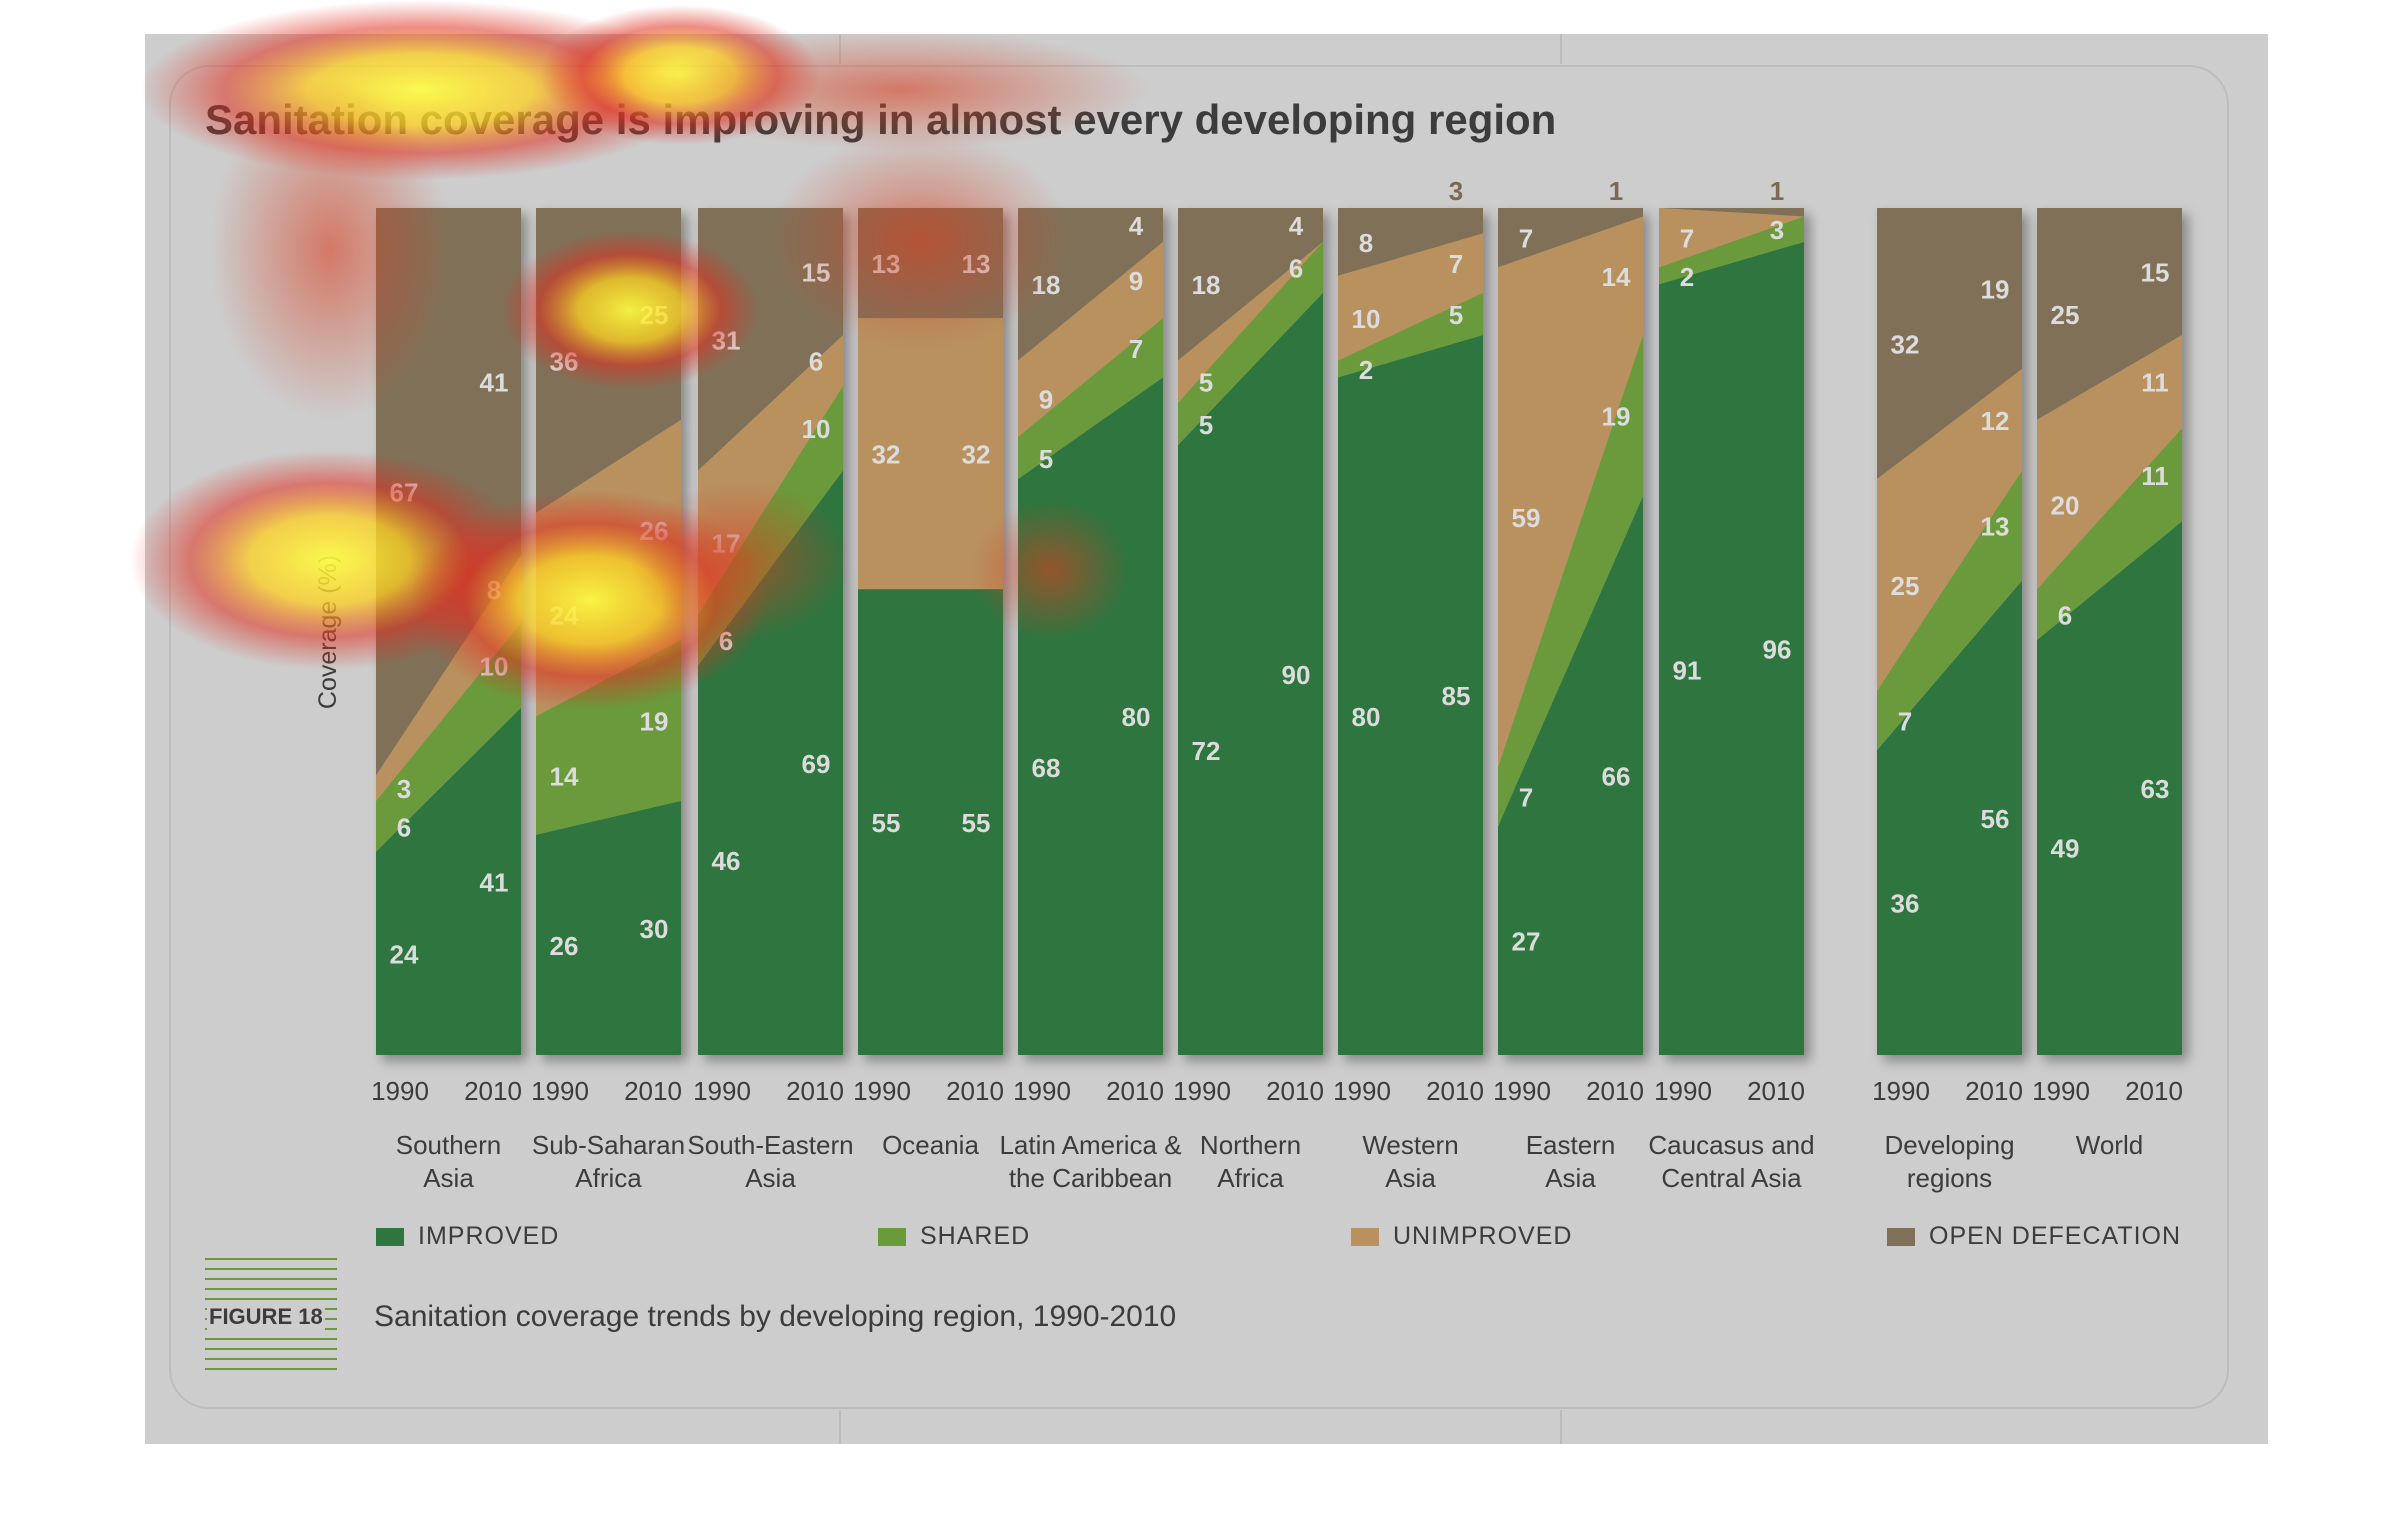 This screenshot has height=1530, width=2402. What do you see at coordinates (467, 1236) in the screenshot?
I see `legend-improved: IMPROVED` at bounding box center [467, 1236].